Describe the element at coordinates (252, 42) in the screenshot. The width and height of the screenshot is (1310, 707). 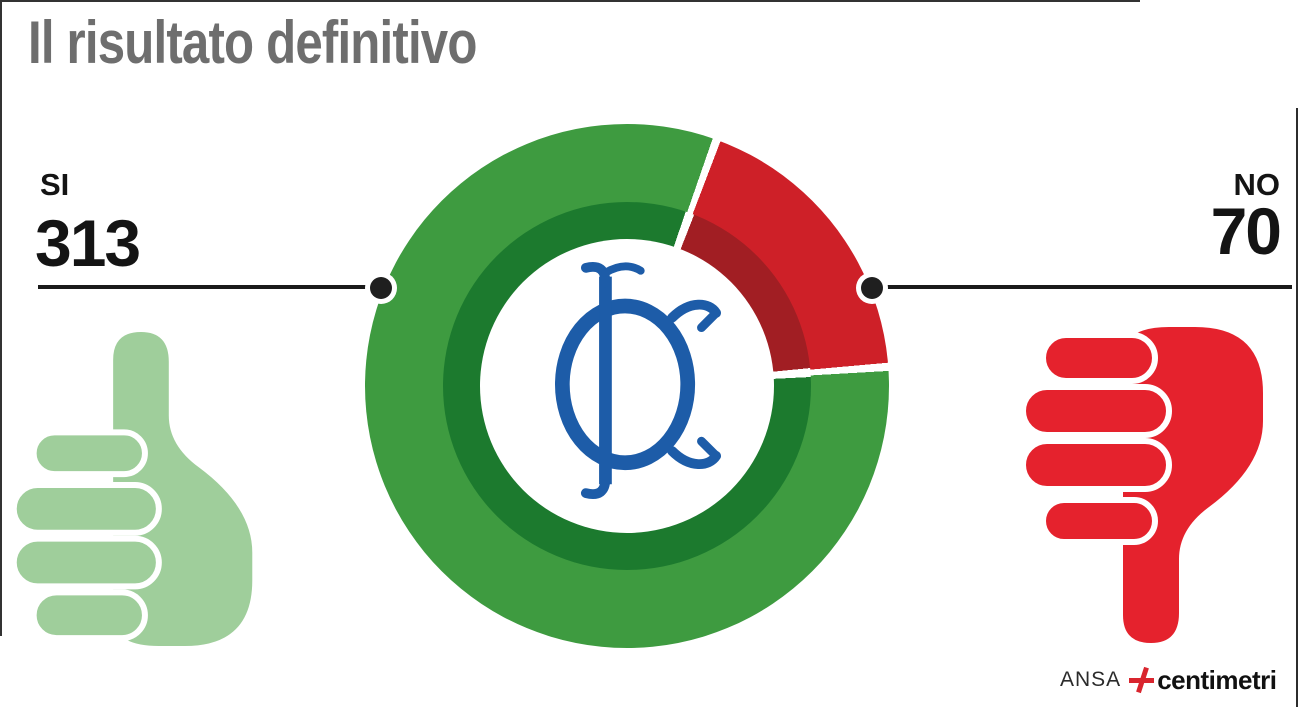
I see `page-title: Il risultato definitivo` at that location.